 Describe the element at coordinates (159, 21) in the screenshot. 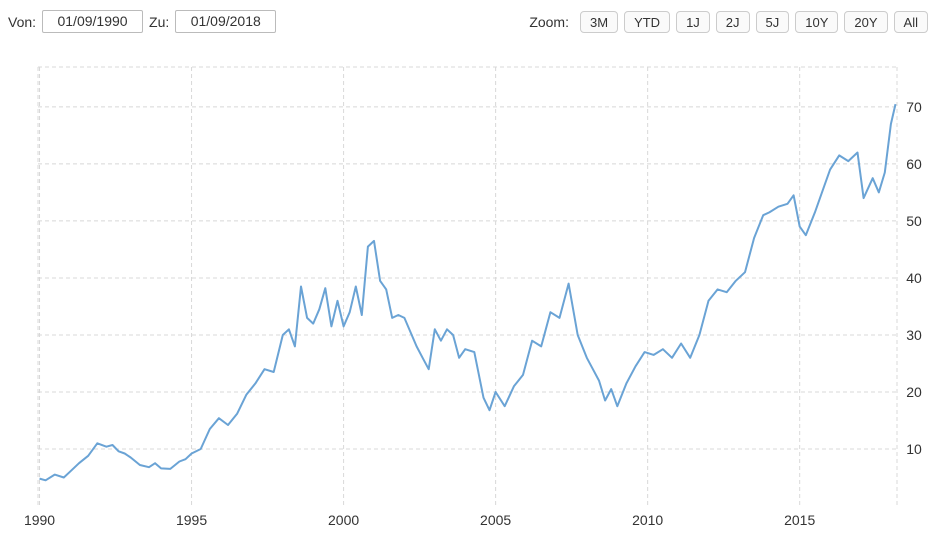

I see `to-label: Zu:` at that location.